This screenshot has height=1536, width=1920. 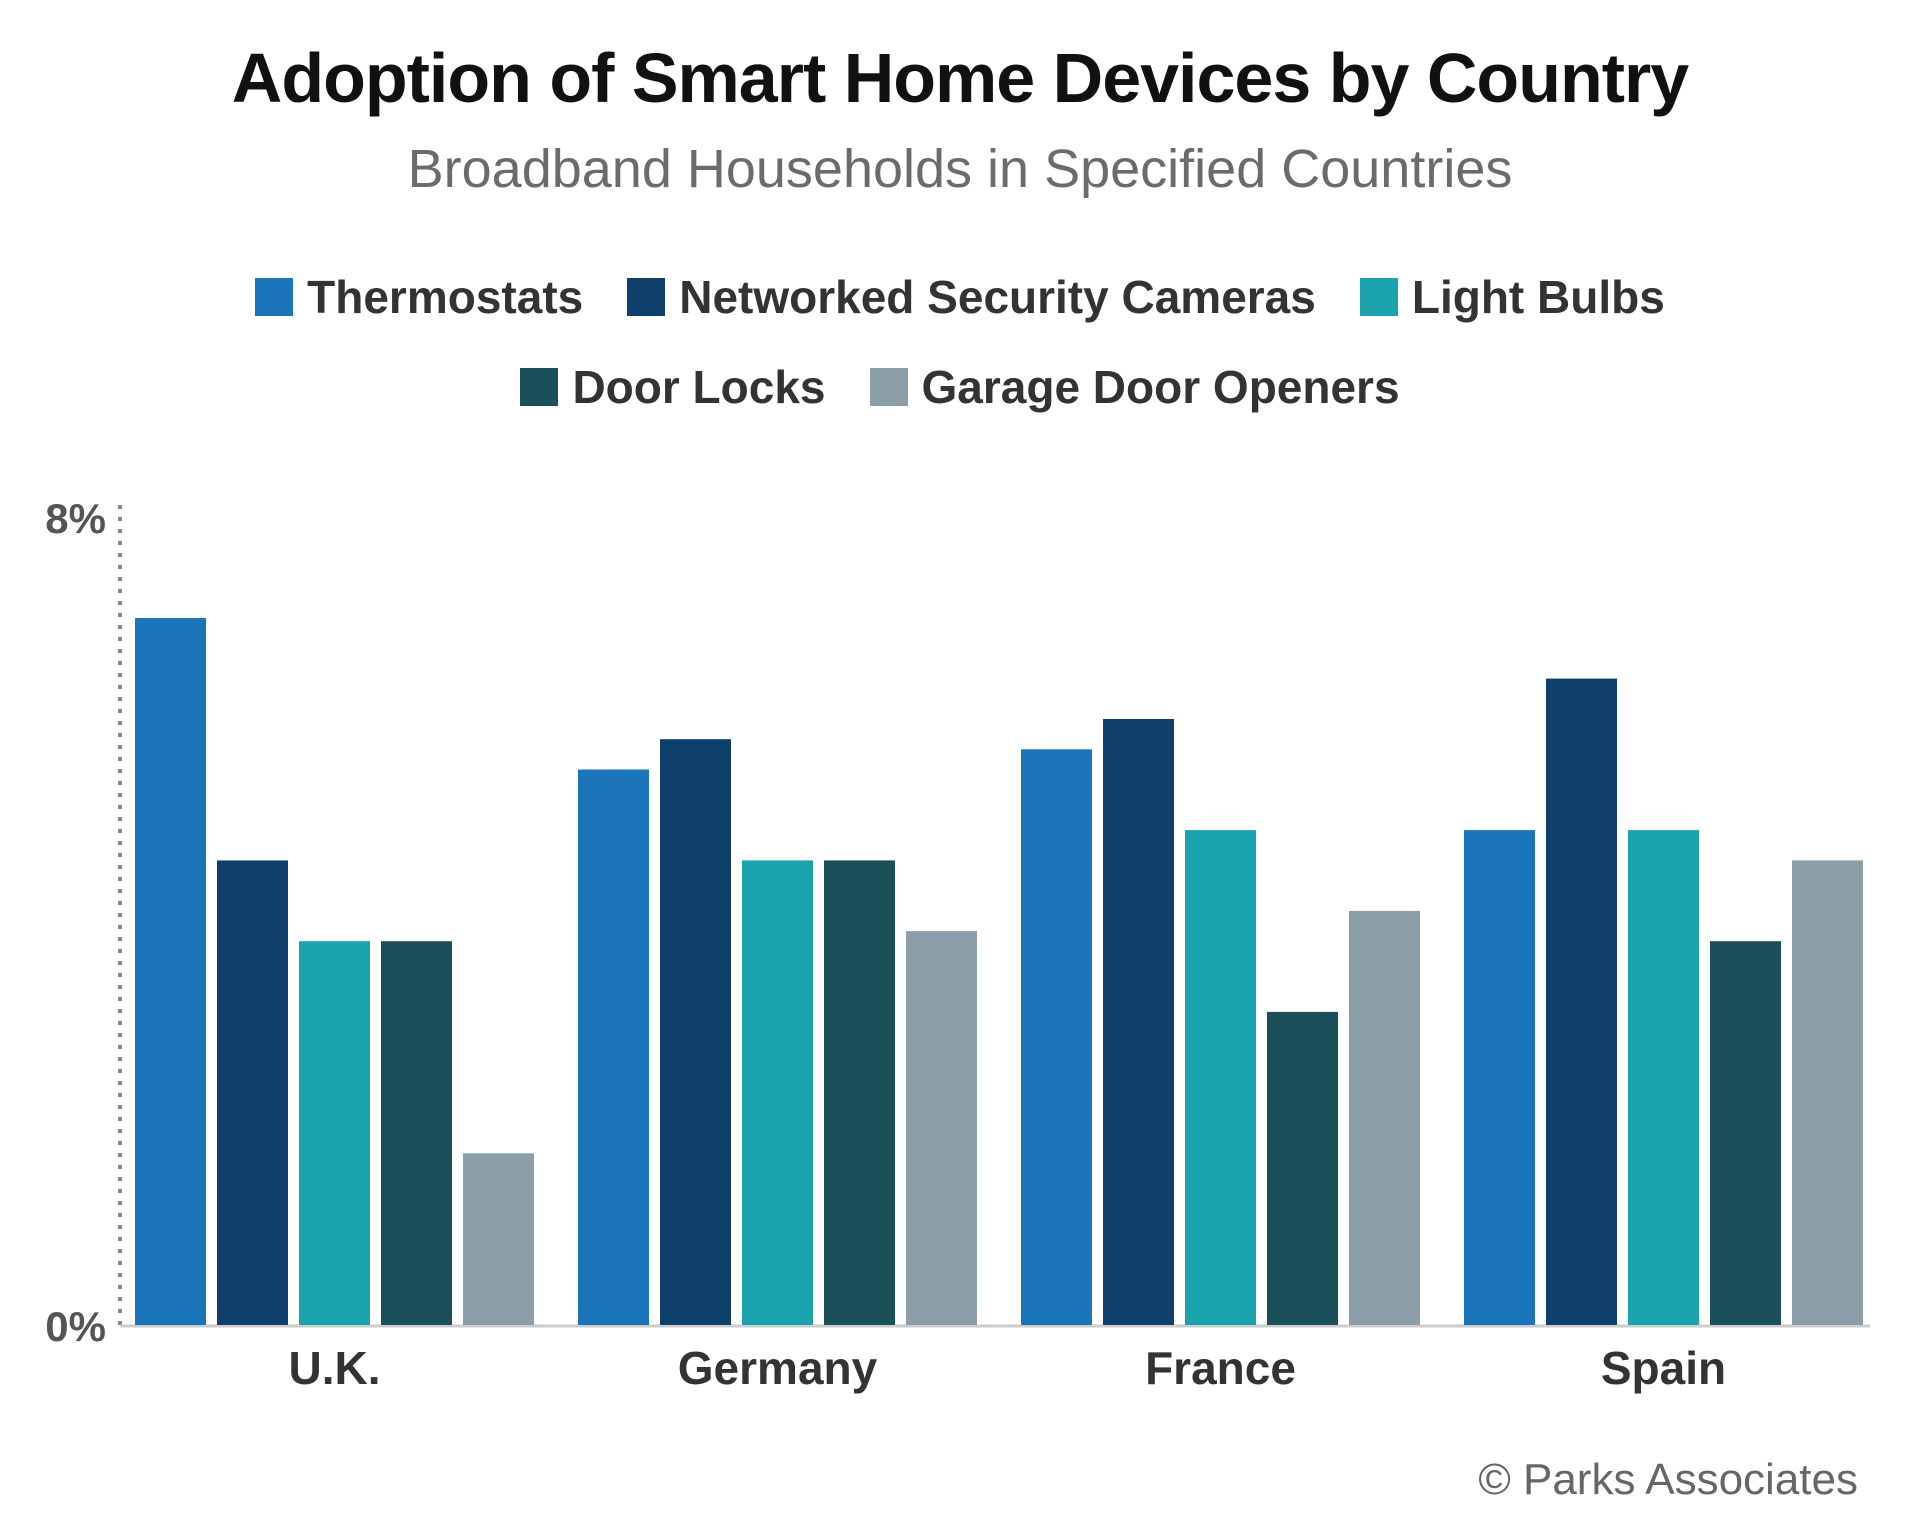 I want to click on legend-row-2: Door Locks Garage Door Openers, so click(x=960, y=387).